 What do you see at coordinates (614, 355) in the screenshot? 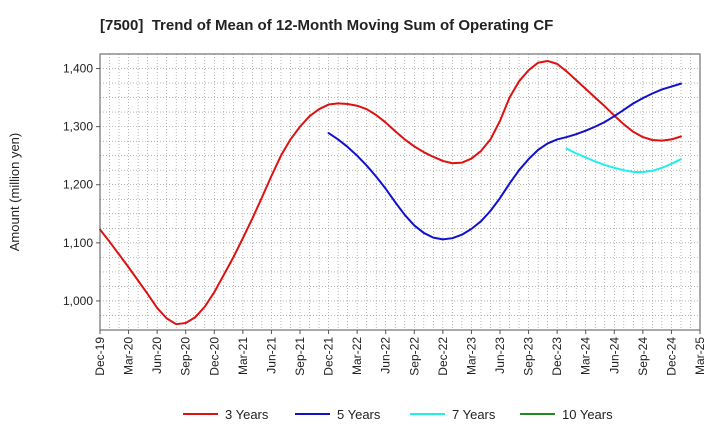
I see `x-tick-label: Jun-24` at bounding box center [614, 355].